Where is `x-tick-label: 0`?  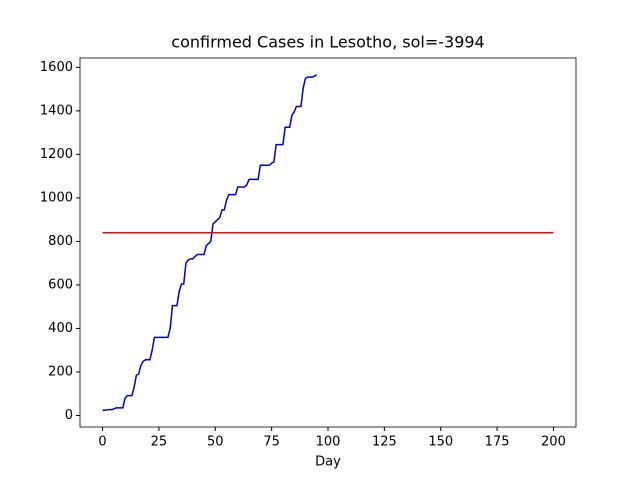
x-tick-label: 0 is located at coordinates (102, 442).